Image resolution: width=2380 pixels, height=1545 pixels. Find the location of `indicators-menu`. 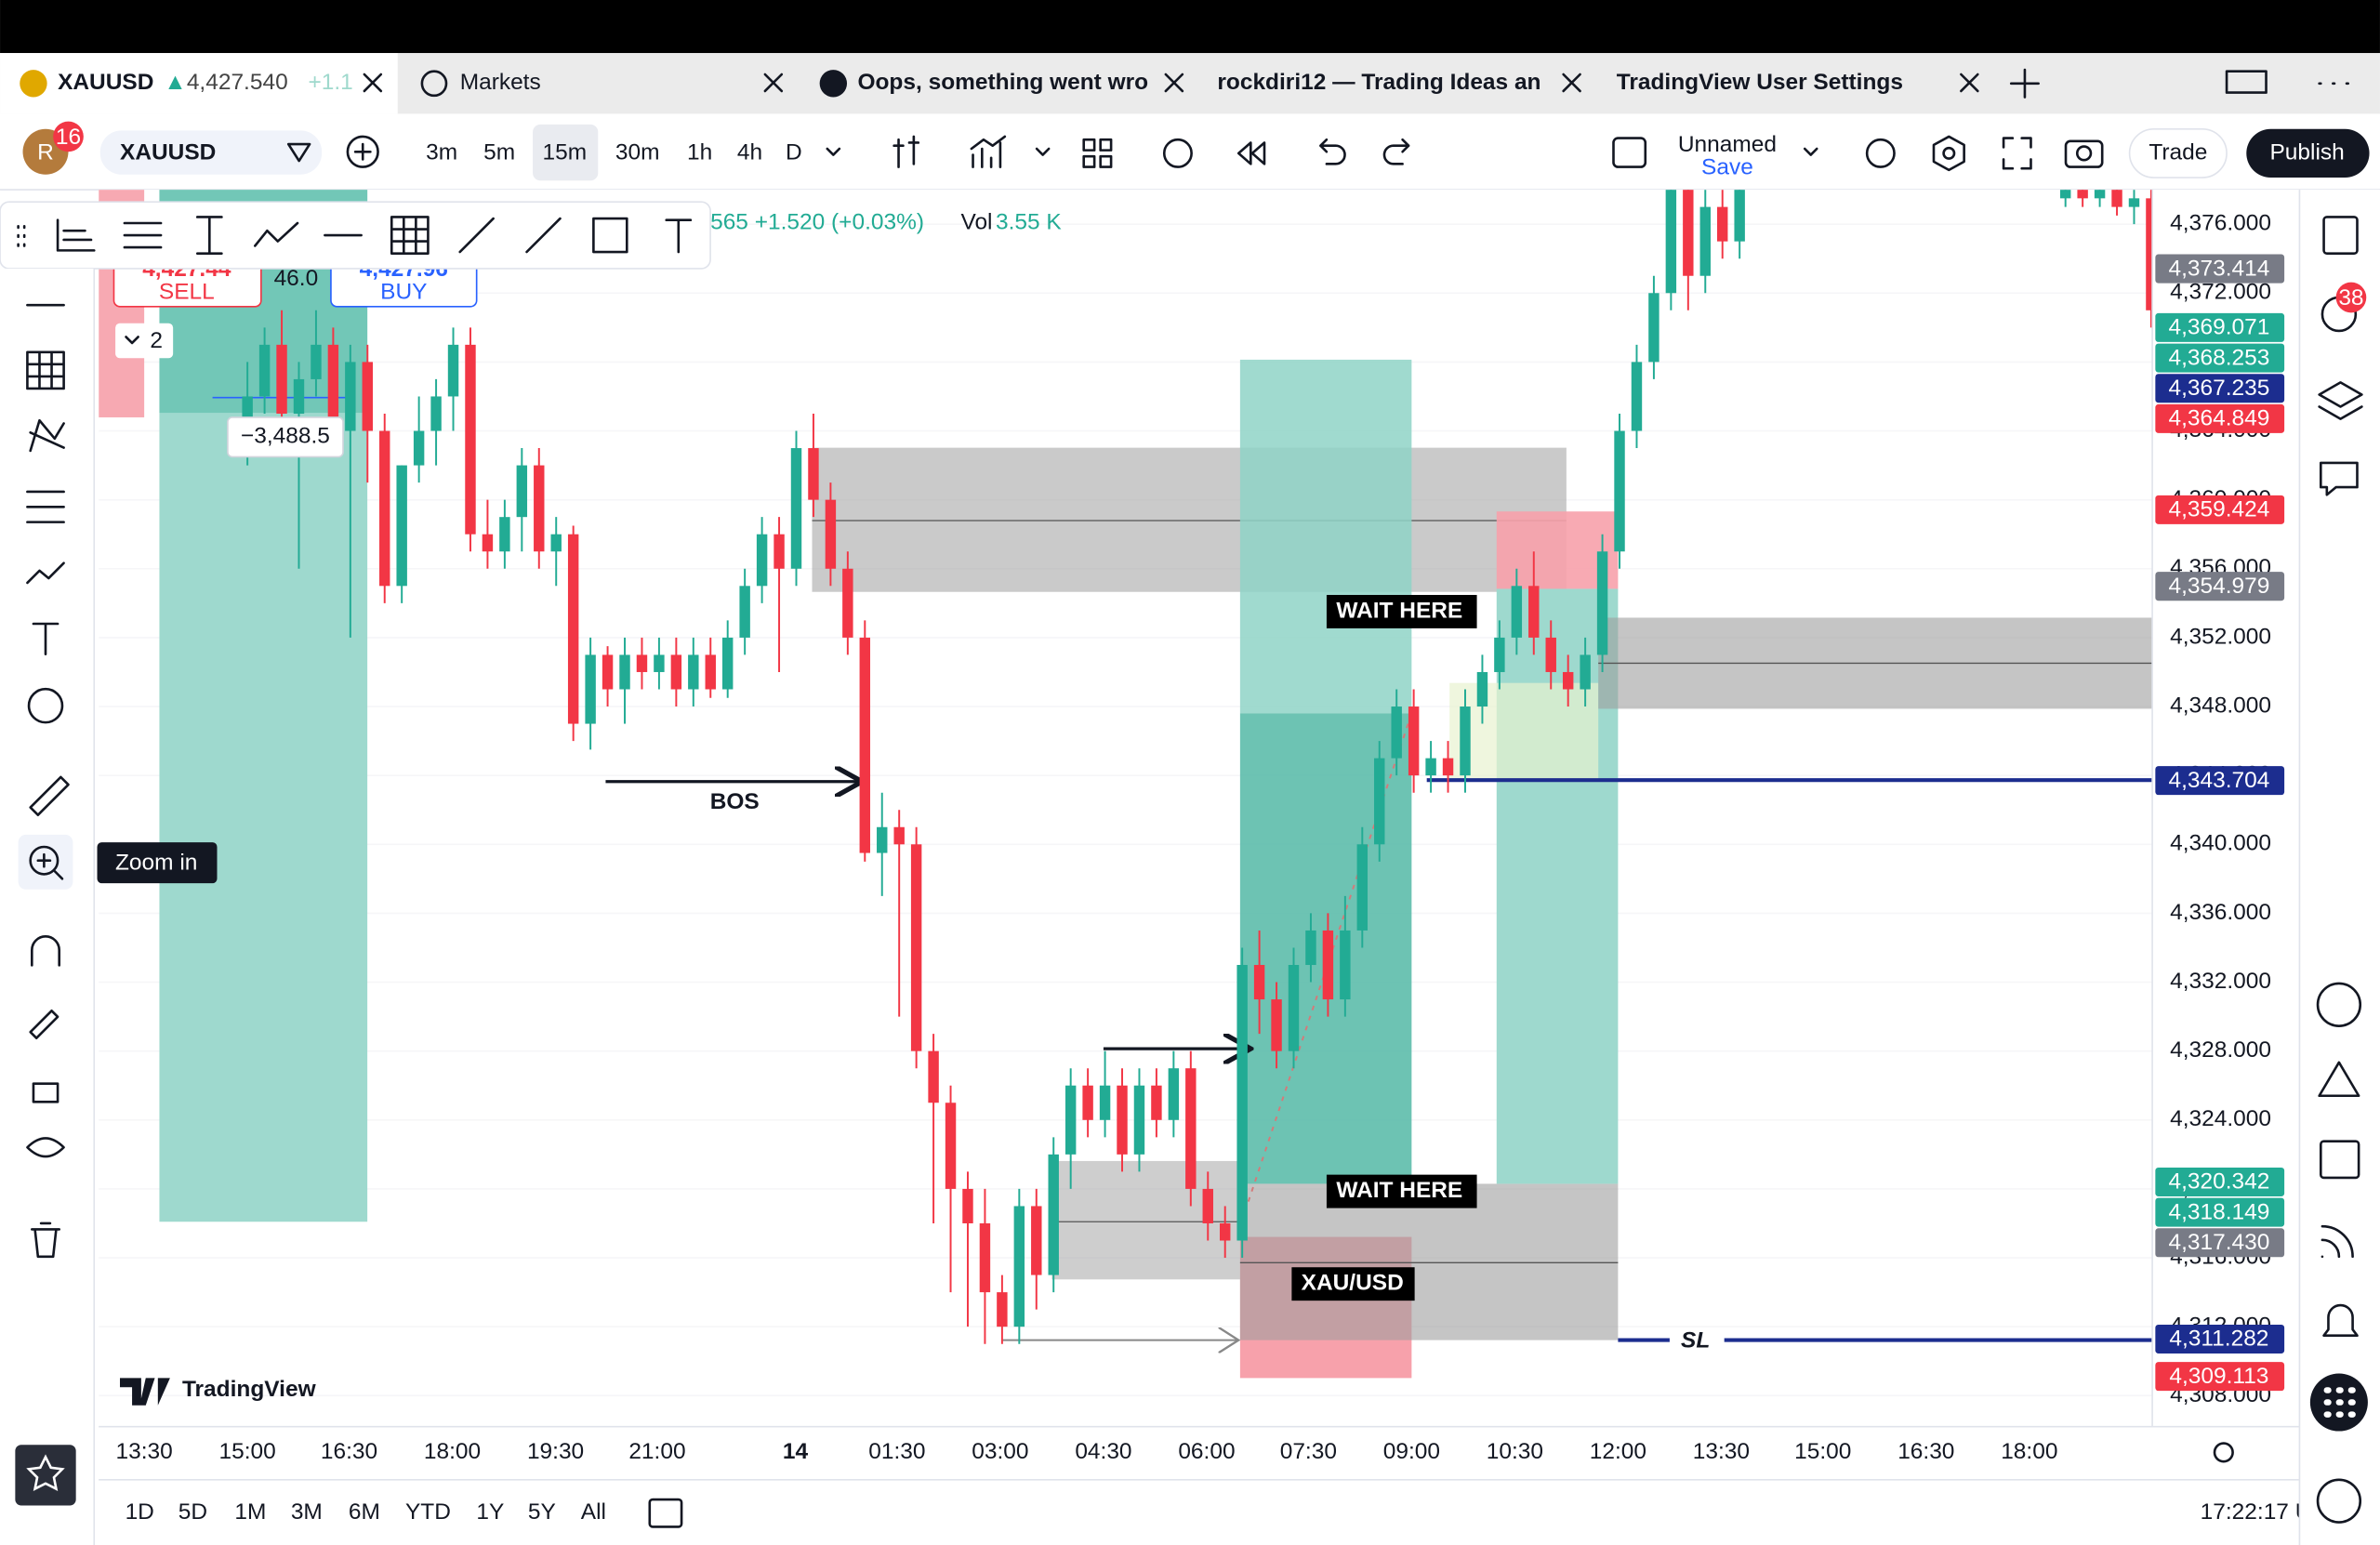

indicators-menu is located at coordinates (1043, 151).